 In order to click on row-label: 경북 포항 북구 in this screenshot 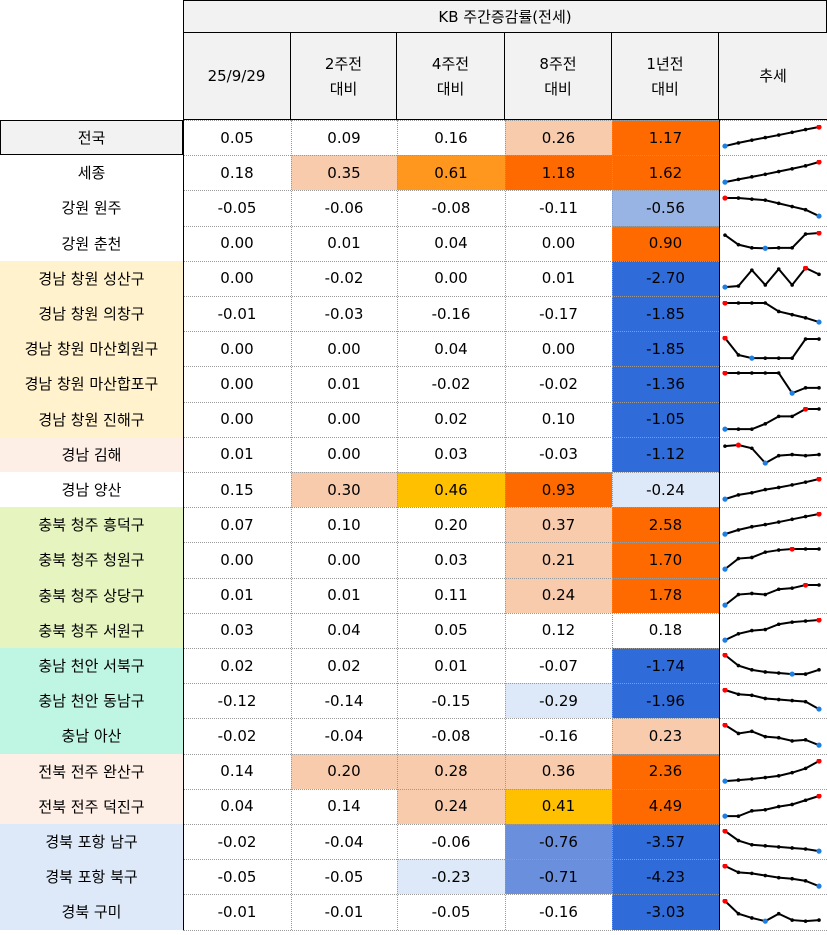, I will do `click(91, 877)`.